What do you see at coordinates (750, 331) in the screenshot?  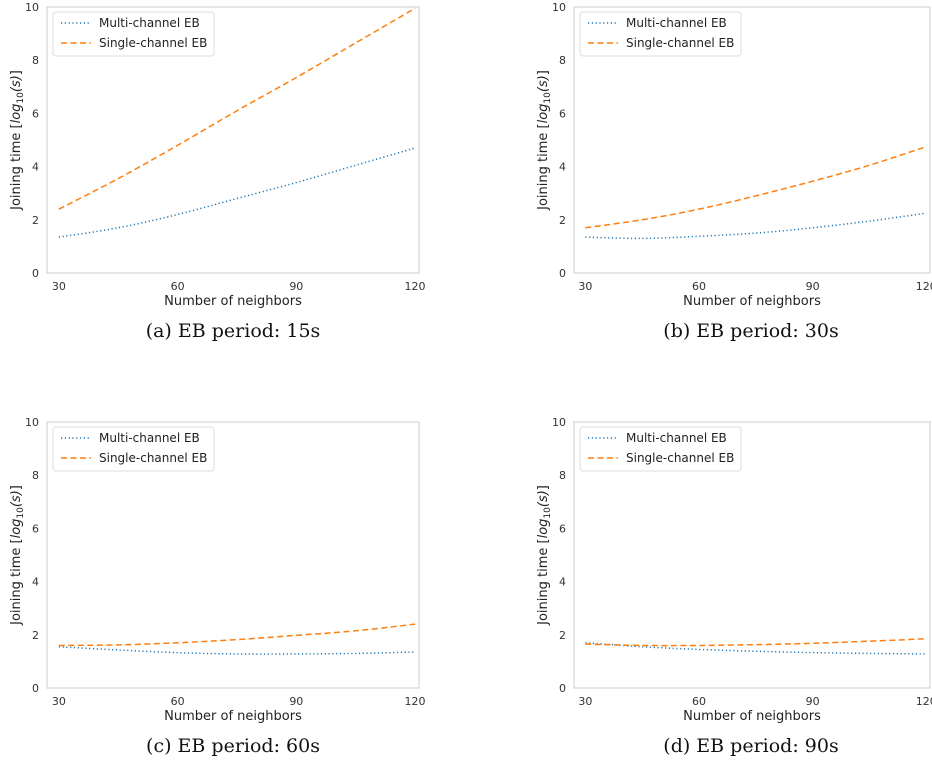 I see `panel-caption: (b) EB period: 30s` at bounding box center [750, 331].